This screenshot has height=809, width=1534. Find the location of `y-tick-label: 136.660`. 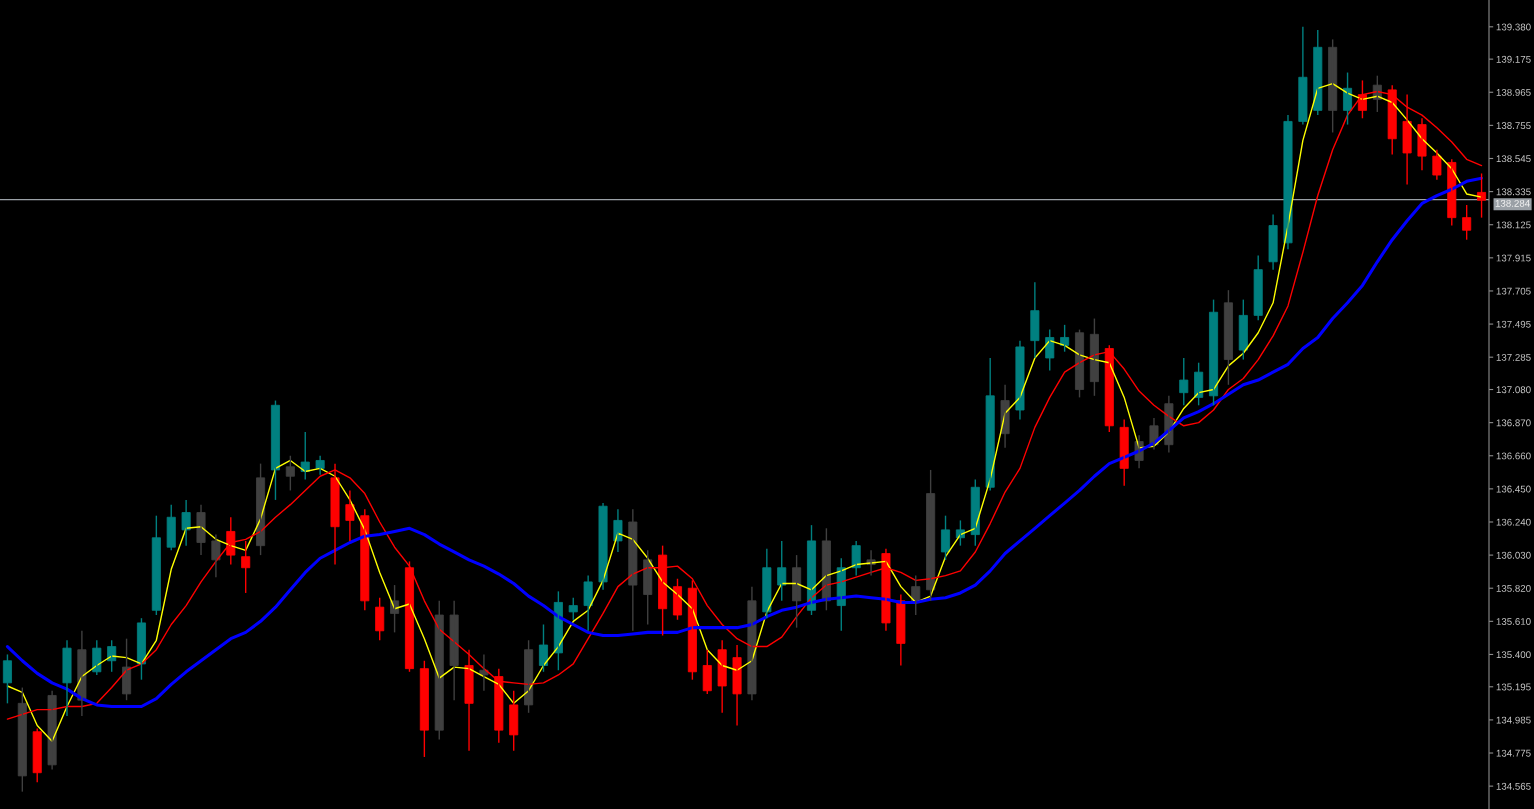

y-tick-label: 136.660 is located at coordinates (1513, 456).